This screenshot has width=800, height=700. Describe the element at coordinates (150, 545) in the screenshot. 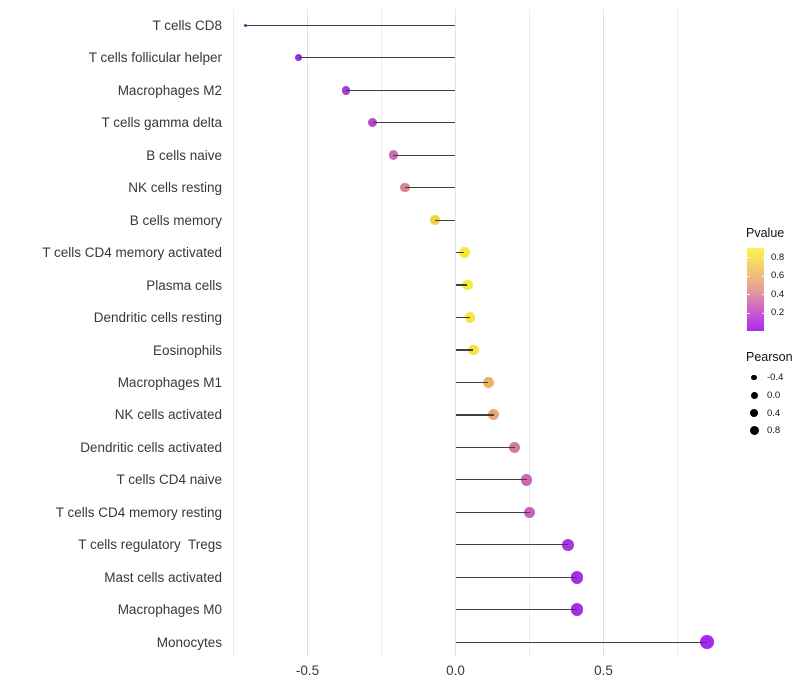

I see `y-axis-label: T cells regulatory Tregs` at that location.